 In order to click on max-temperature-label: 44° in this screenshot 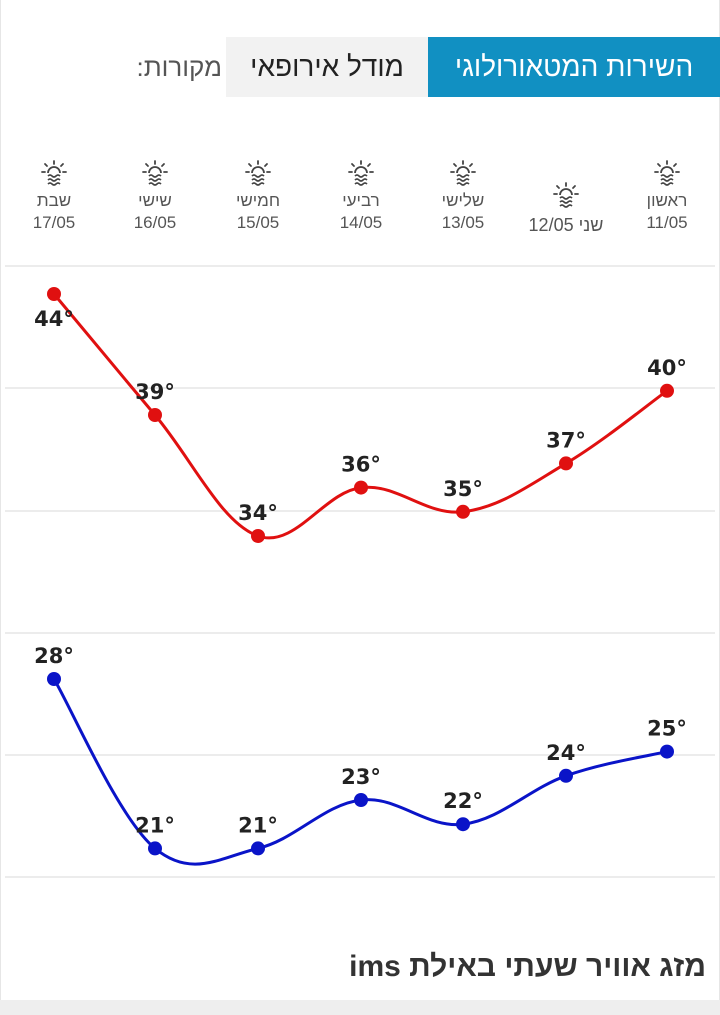, I will do `click(54, 319)`.